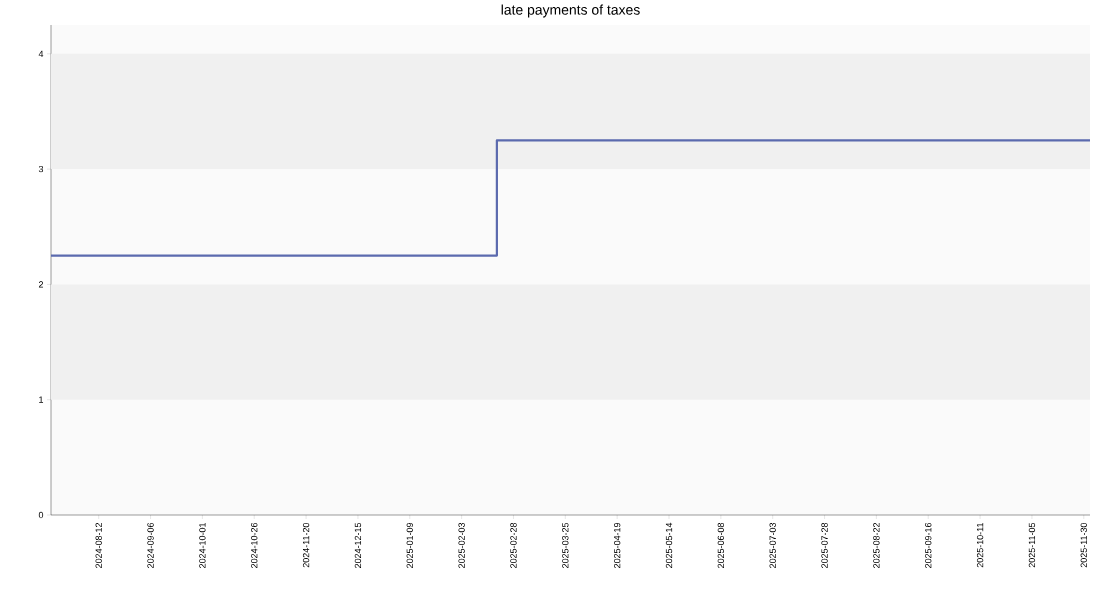 The height and width of the screenshot is (590, 1100). I want to click on y-tick-label: 0, so click(41, 515).